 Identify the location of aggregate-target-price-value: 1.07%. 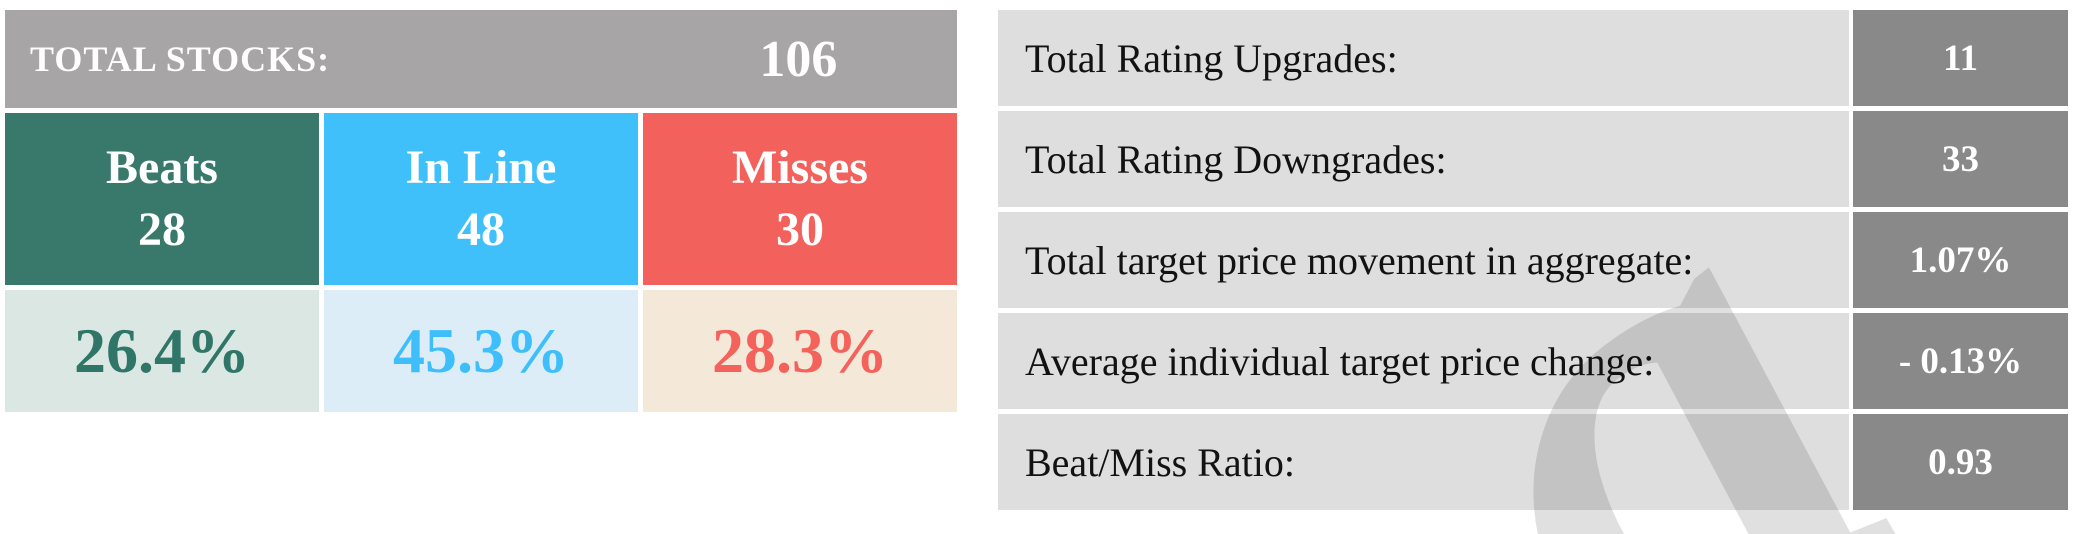
(1960, 260).